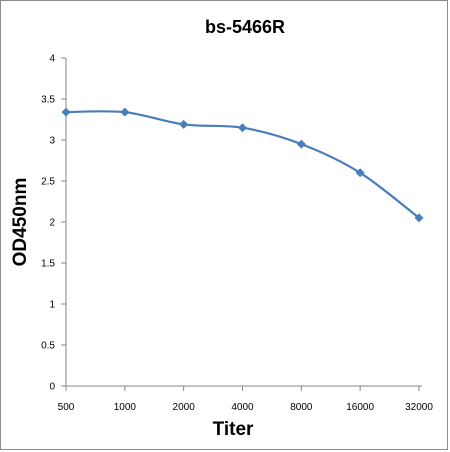 The width and height of the screenshot is (450, 452). Describe the element at coordinates (245, 27) in the screenshot. I see `chart-title: bs-5466R` at that location.